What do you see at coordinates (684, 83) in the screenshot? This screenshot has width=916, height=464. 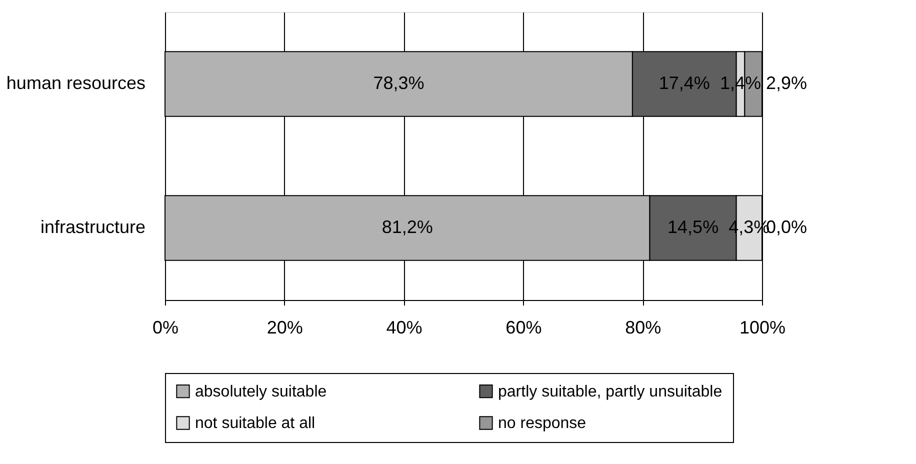 I see `data-label: 17,4%` at bounding box center [684, 83].